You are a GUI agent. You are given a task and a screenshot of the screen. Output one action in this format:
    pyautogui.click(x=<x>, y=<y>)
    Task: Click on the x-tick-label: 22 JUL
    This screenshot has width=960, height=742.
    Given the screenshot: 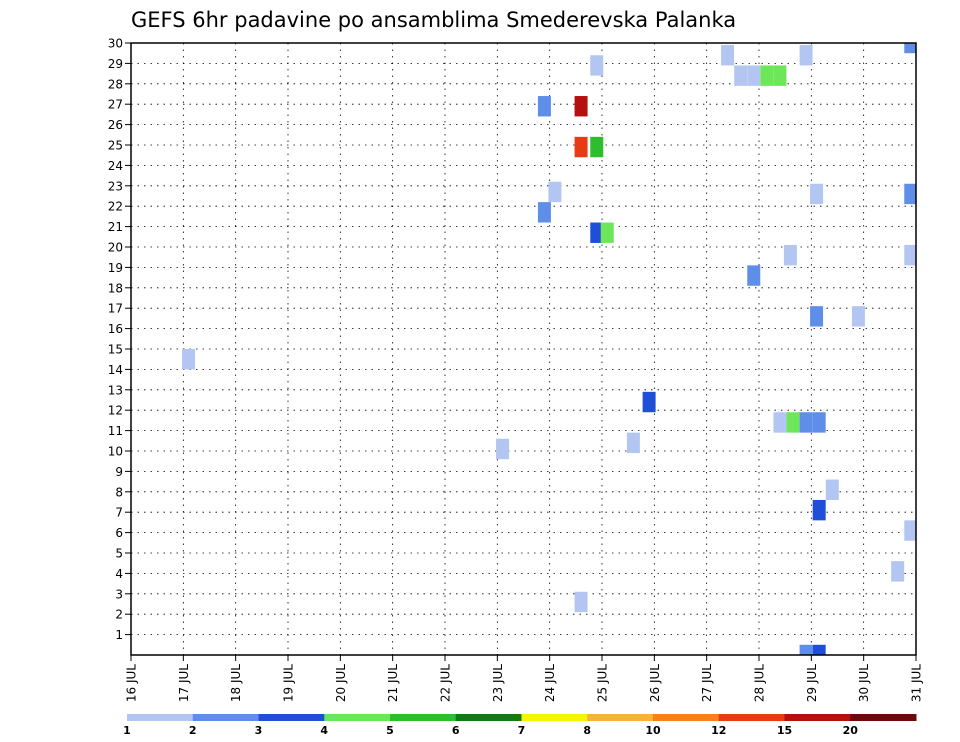 What is the action you would take?
    pyautogui.click(x=446, y=683)
    